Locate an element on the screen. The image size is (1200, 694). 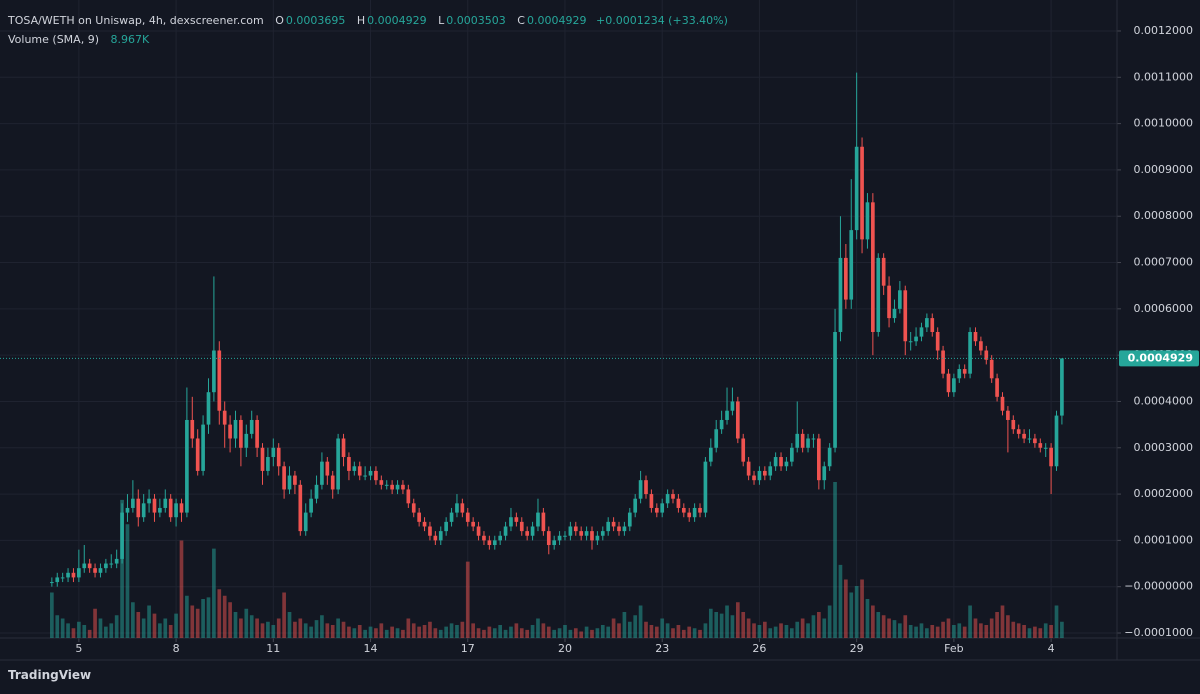
label: C is located at coordinates (521, 20).